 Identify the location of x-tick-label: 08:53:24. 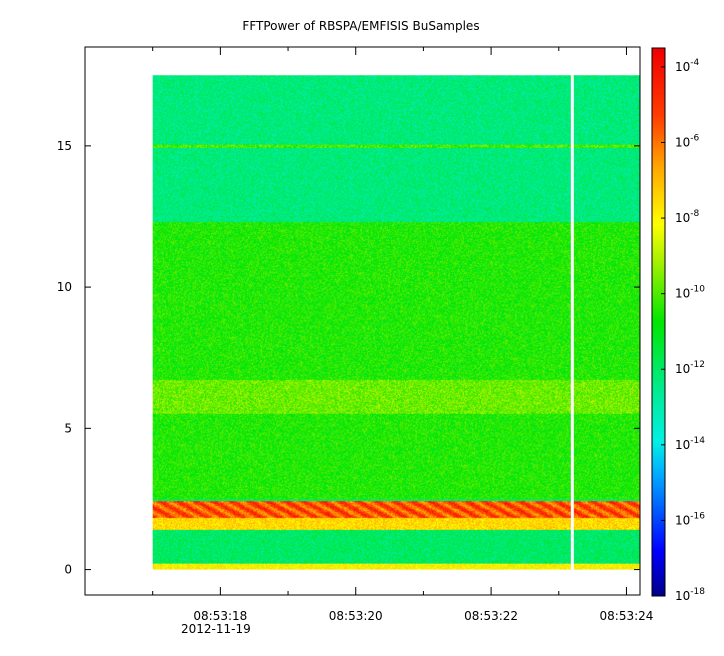
(627, 616).